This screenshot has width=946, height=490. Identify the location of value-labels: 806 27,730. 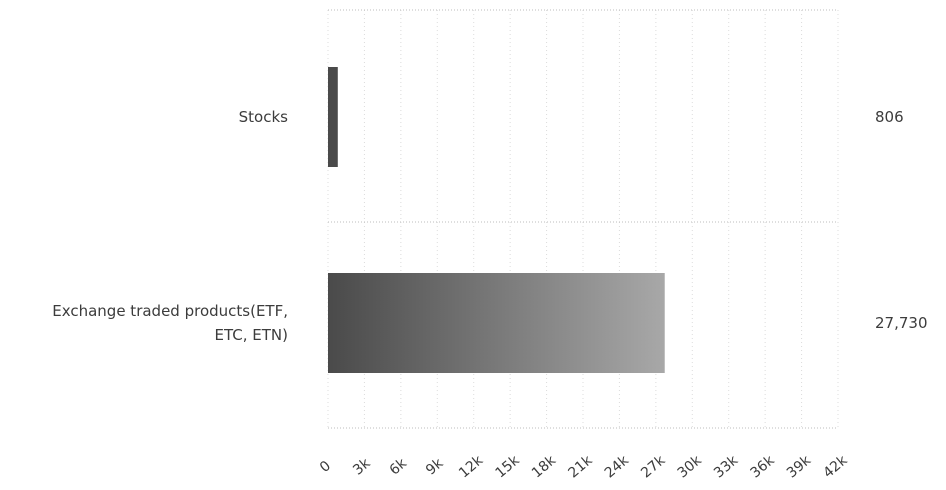
(901, 220).